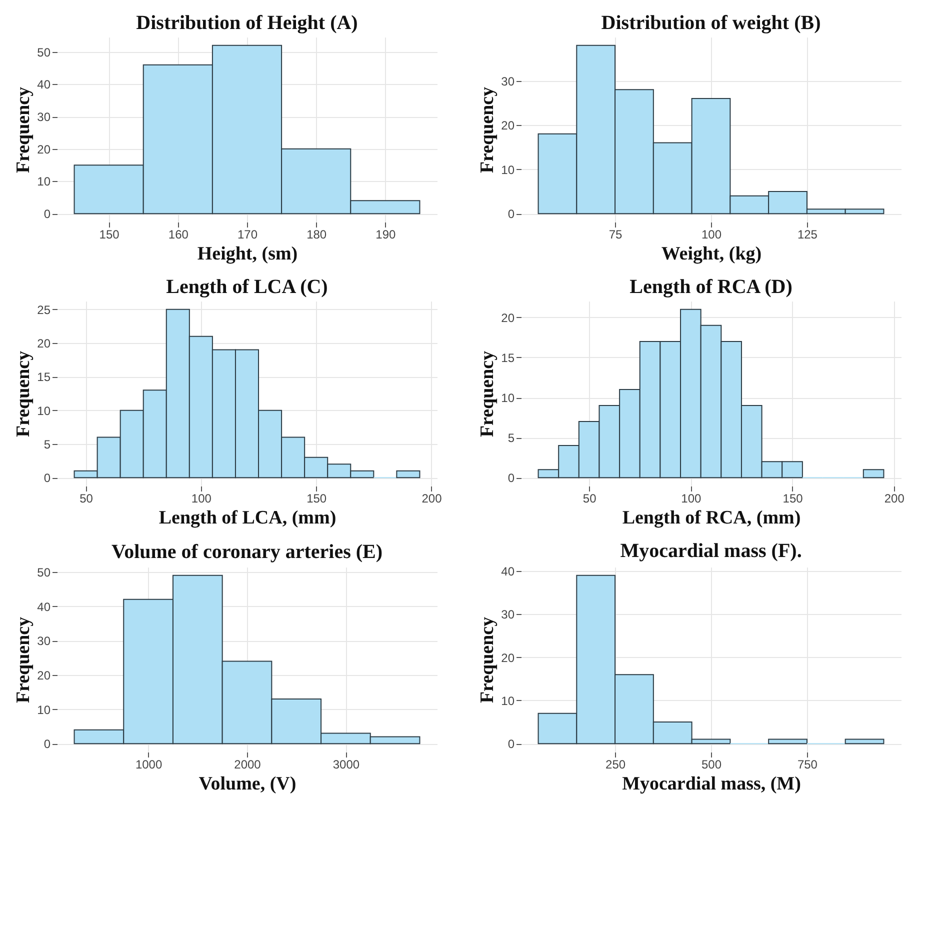 This screenshot has width=944, height=943. What do you see at coordinates (711, 23) in the screenshot?
I see `chart-title: Distribution of weight (B)` at bounding box center [711, 23].